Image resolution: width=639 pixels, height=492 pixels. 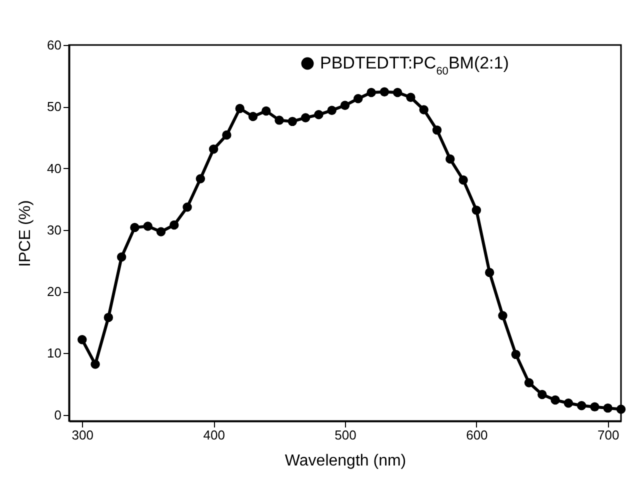 I want to click on y-tick-label: 10, so click(x=54, y=353).